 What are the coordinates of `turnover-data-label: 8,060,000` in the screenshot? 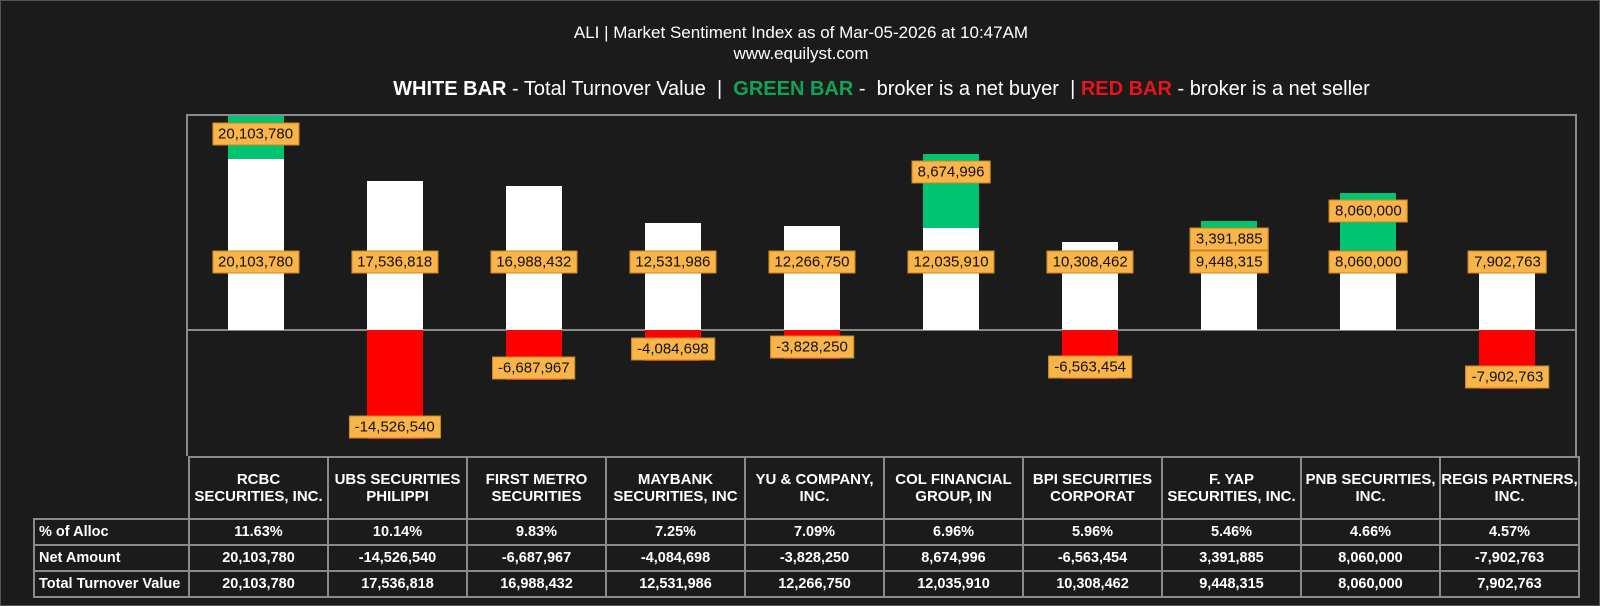 It's located at (1368, 262).